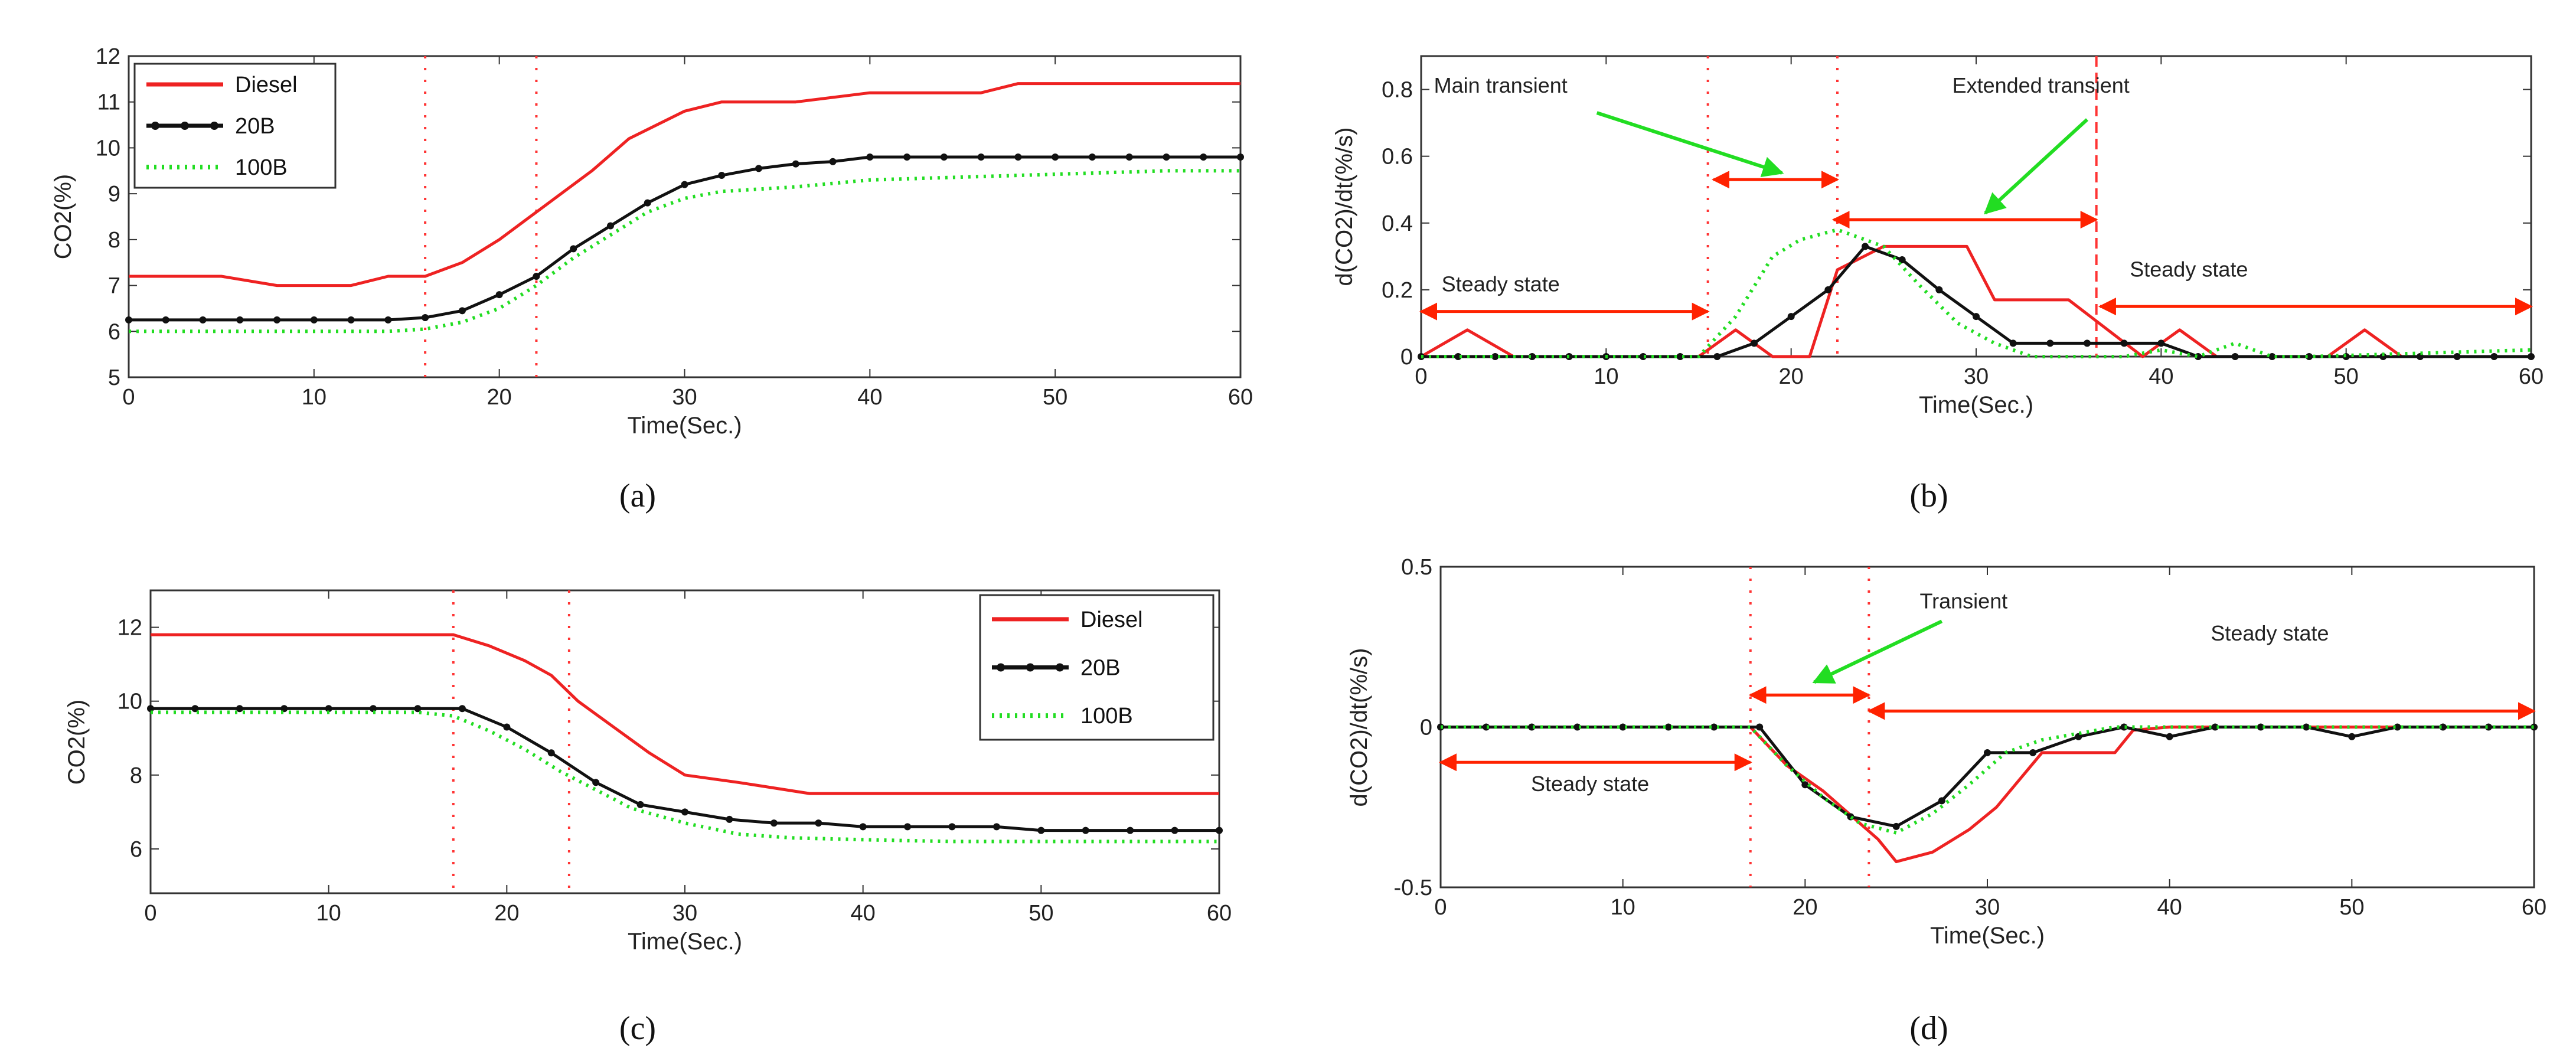 This screenshot has width=2576, height=1055. What do you see at coordinates (1397, 91) in the screenshot?
I see `y-tick-label: 0.8` at bounding box center [1397, 91].